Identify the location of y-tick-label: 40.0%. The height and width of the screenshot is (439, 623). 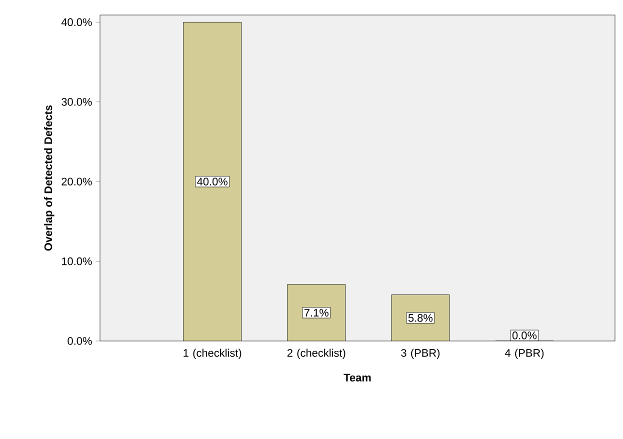
(76, 22).